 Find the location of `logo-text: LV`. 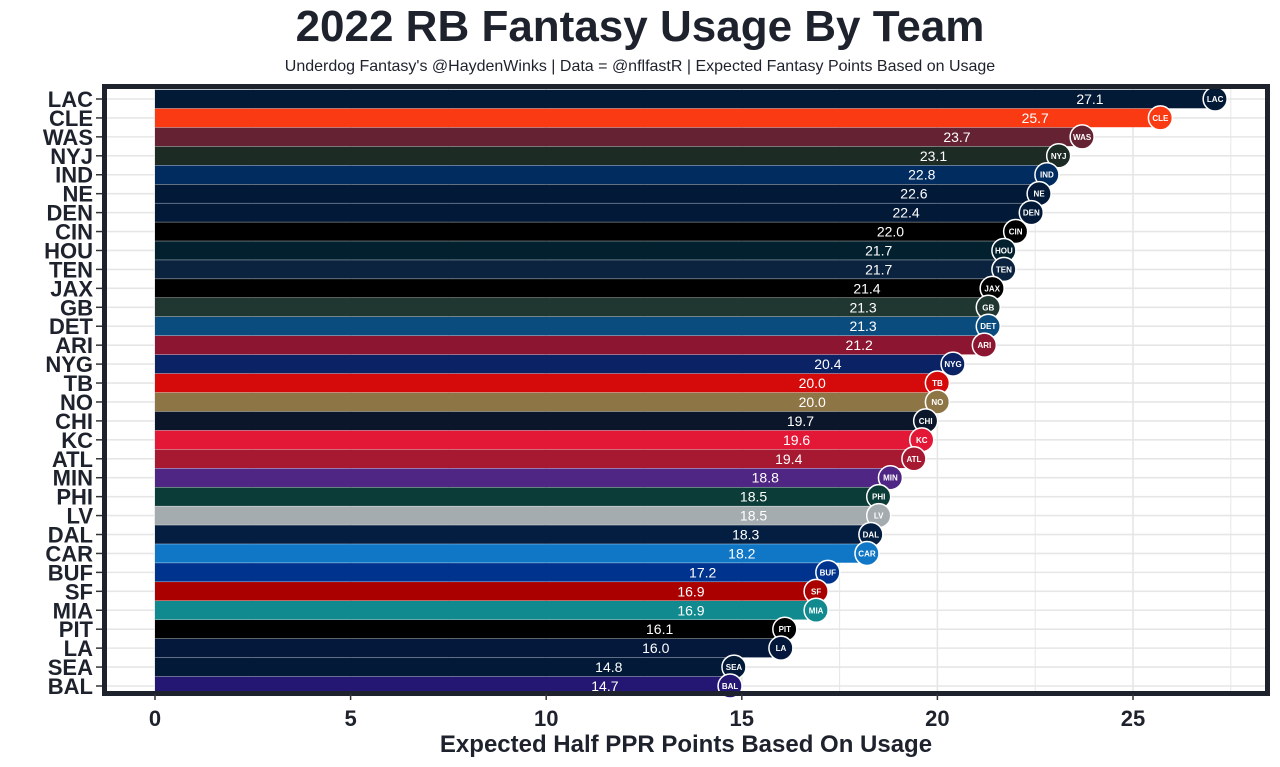

logo-text: LV is located at coordinates (879, 516).